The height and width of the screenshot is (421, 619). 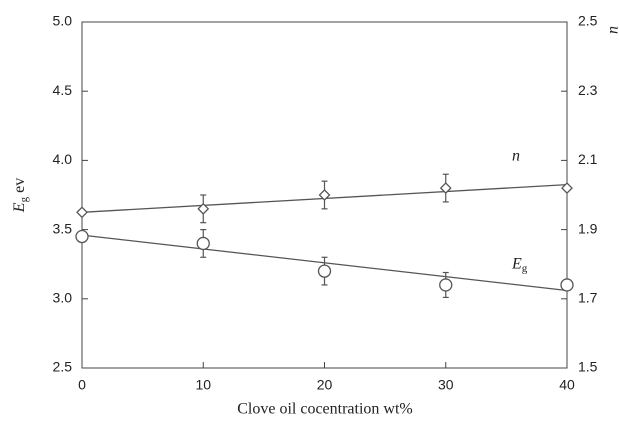 What do you see at coordinates (63, 228) in the screenshot?
I see `y-tick-label: 3.5` at bounding box center [63, 228].